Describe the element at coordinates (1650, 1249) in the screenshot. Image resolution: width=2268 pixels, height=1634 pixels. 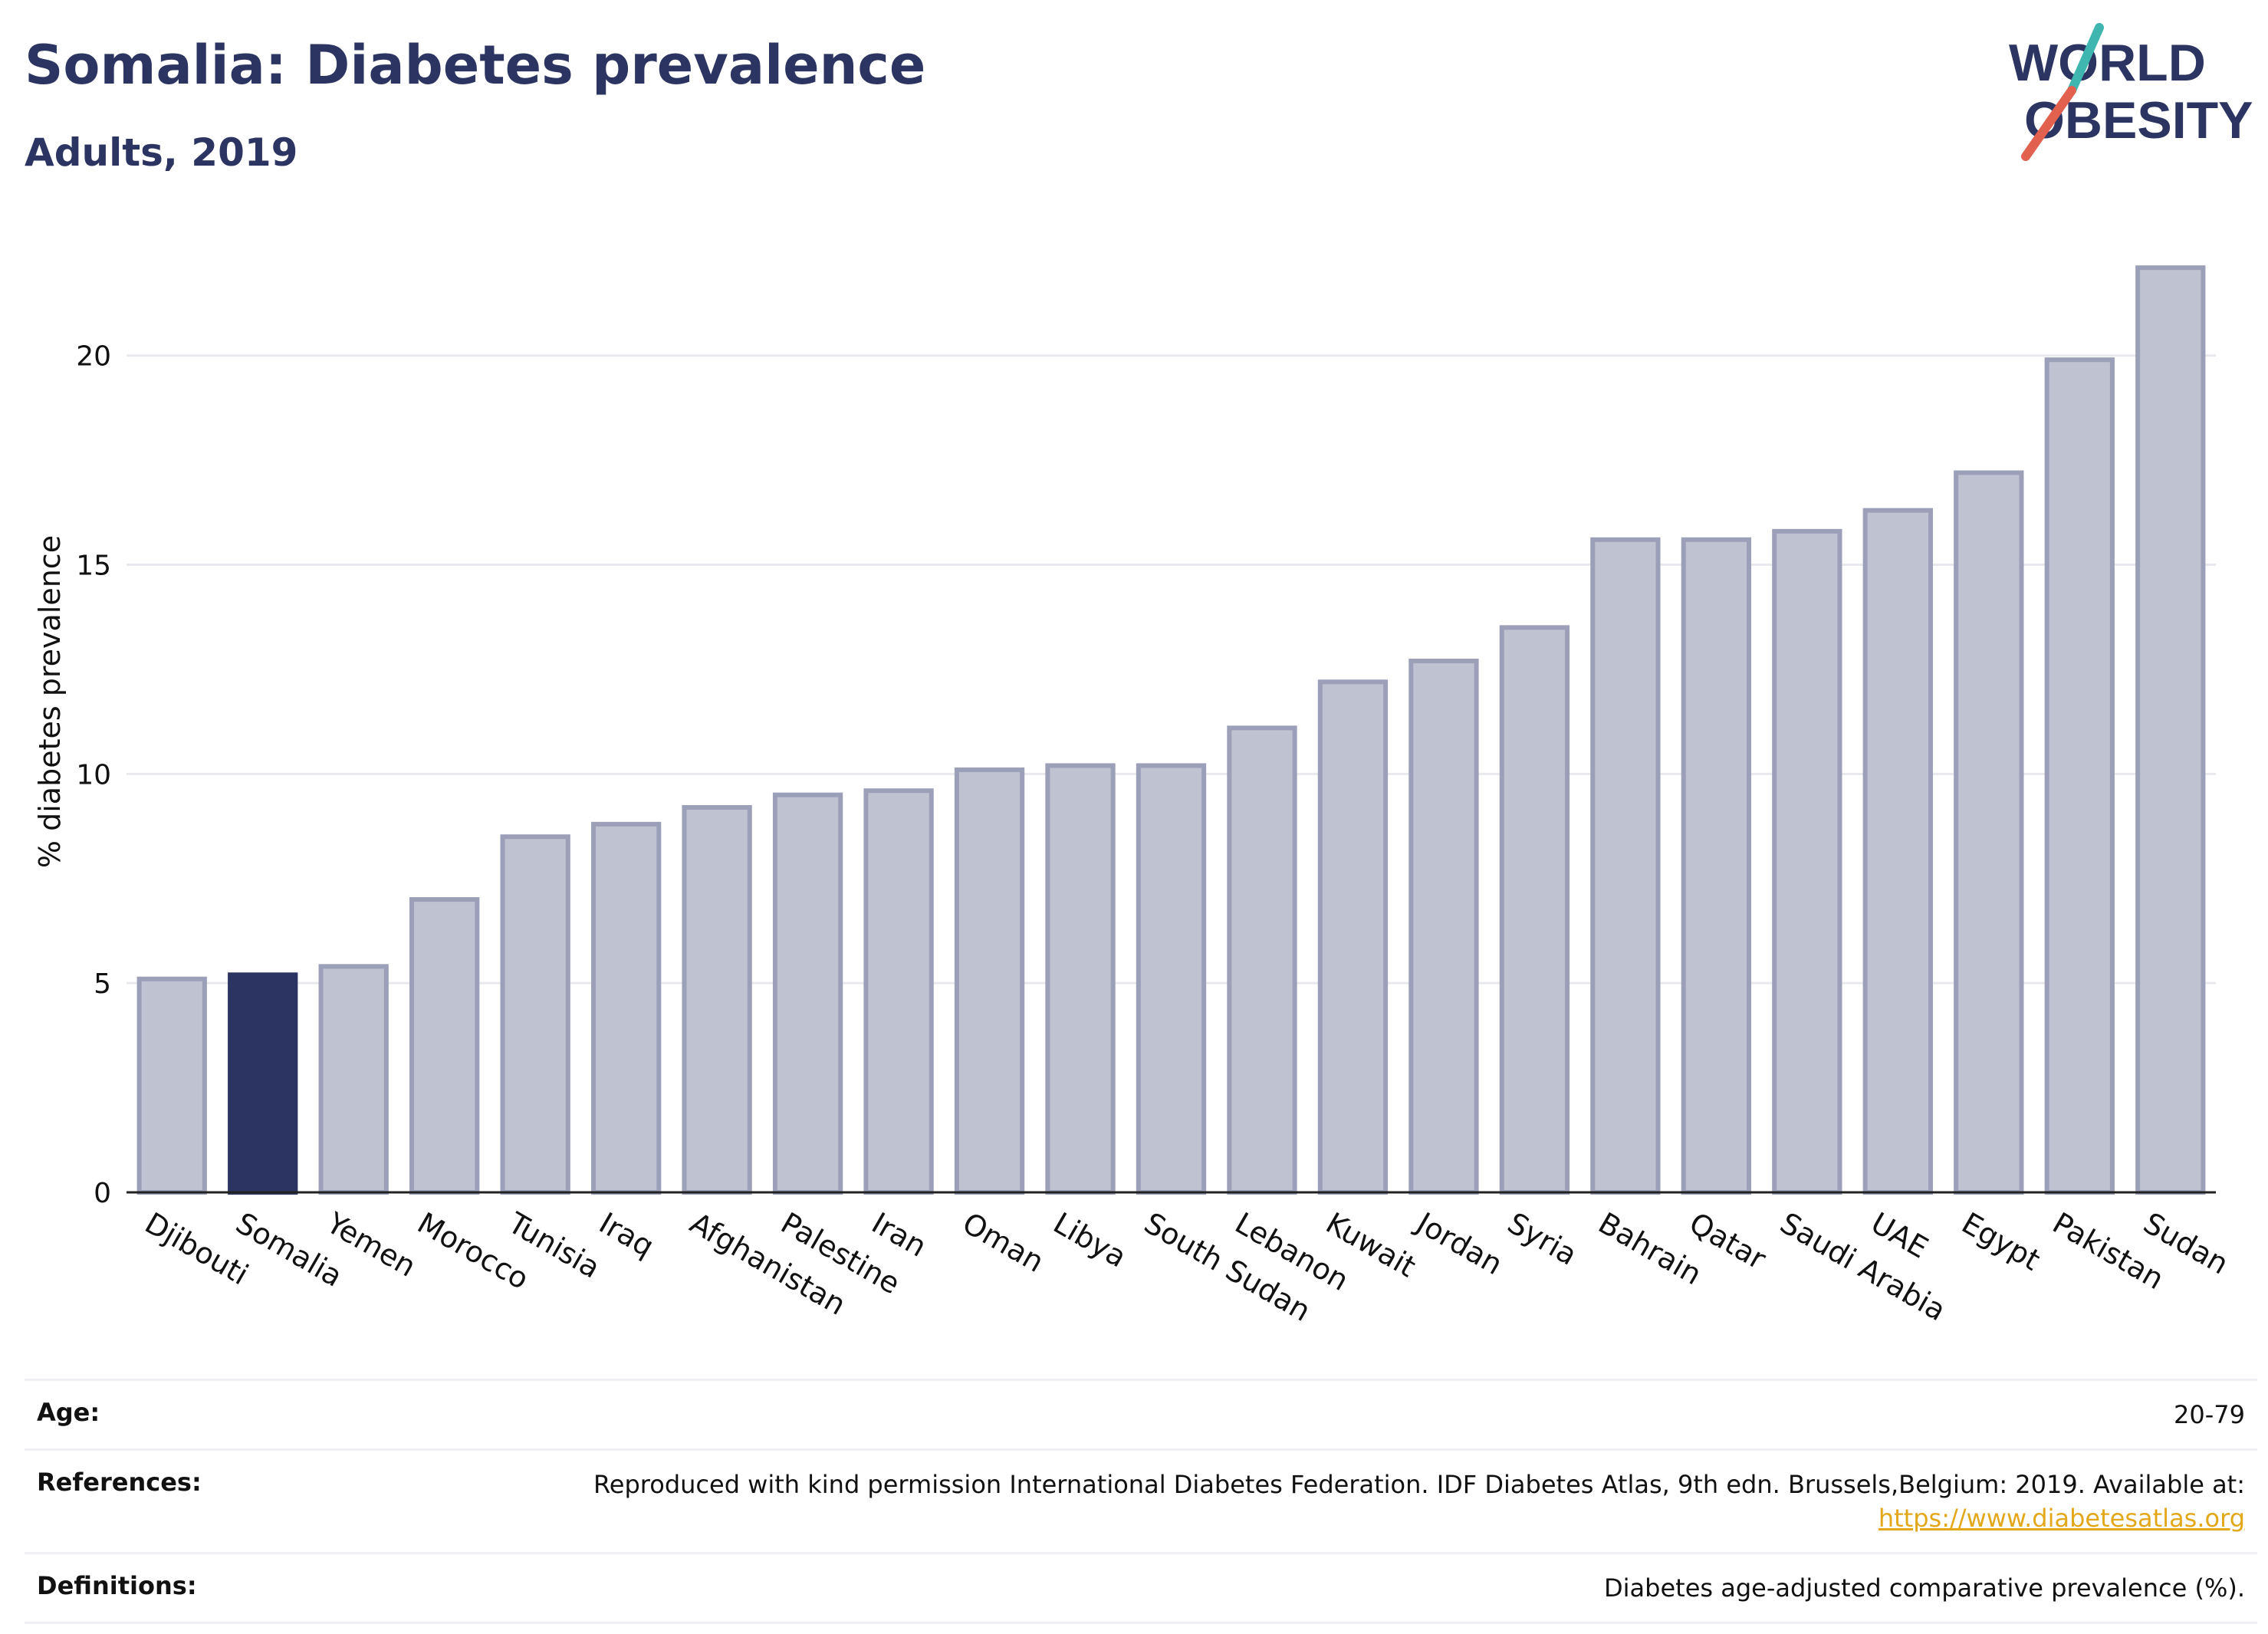
I see `x-tick-label: Bahrain` at that location.